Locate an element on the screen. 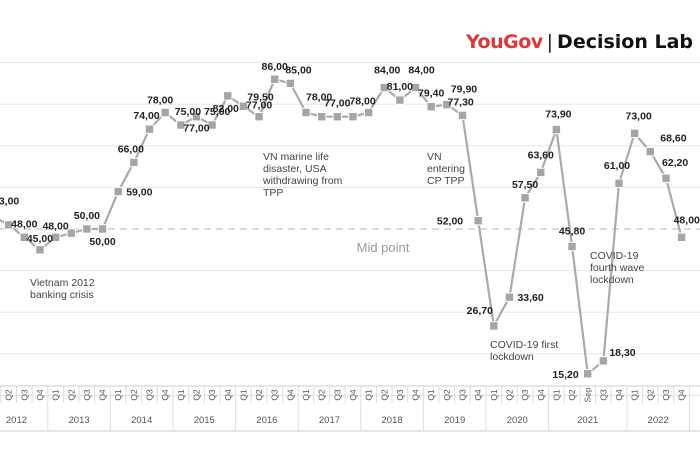 The image size is (700, 451). data-label: 59,00 is located at coordinates (139, 193).